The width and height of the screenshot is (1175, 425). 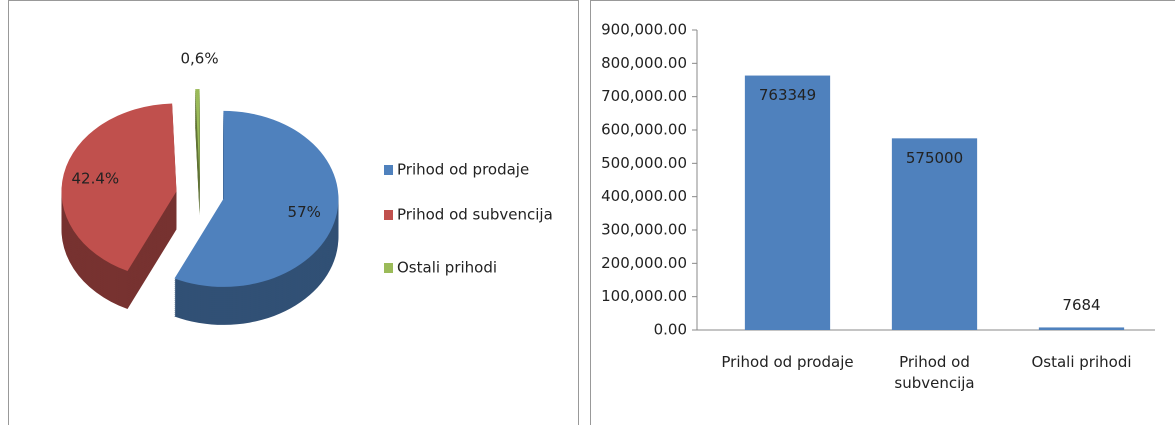 I want to click on data-label: 575000, so click(x=934, y=158).